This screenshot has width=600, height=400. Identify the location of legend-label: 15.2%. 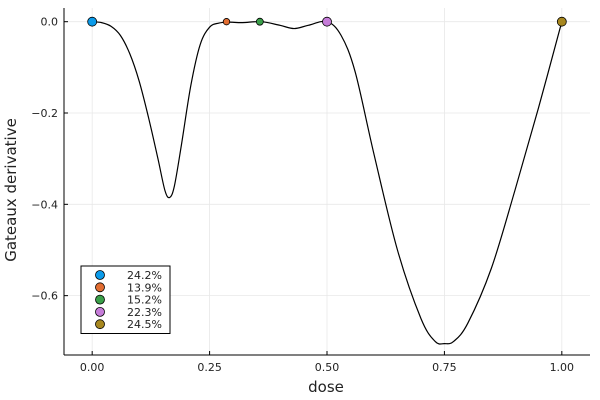
(144, 300).